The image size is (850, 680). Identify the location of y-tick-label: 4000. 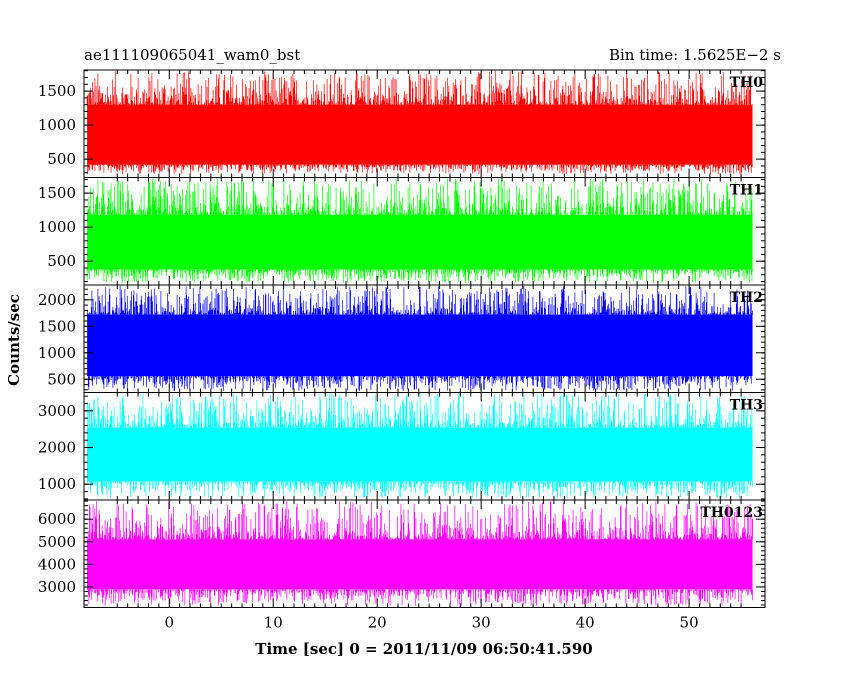
(57, 564).